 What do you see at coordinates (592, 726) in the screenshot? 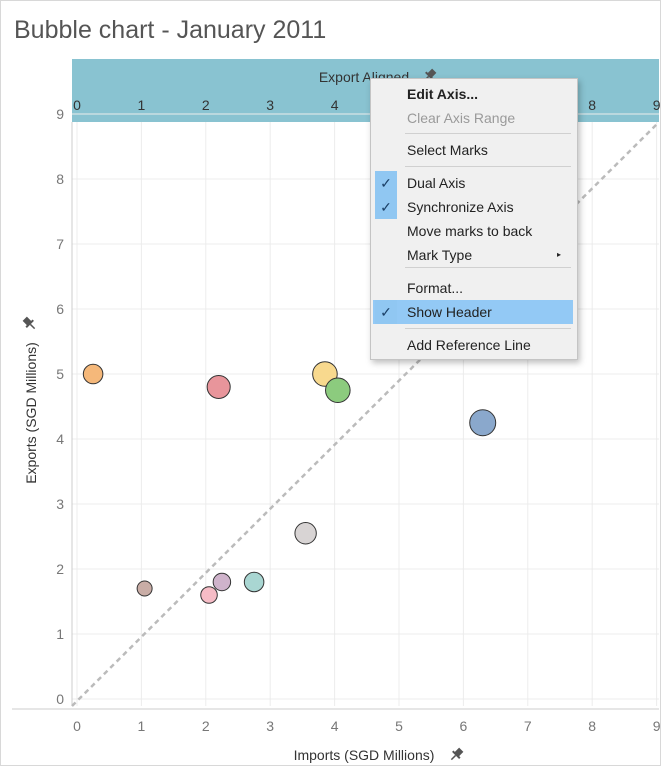
I see `x-tick-label: 8` at bounding box center [592, 726].